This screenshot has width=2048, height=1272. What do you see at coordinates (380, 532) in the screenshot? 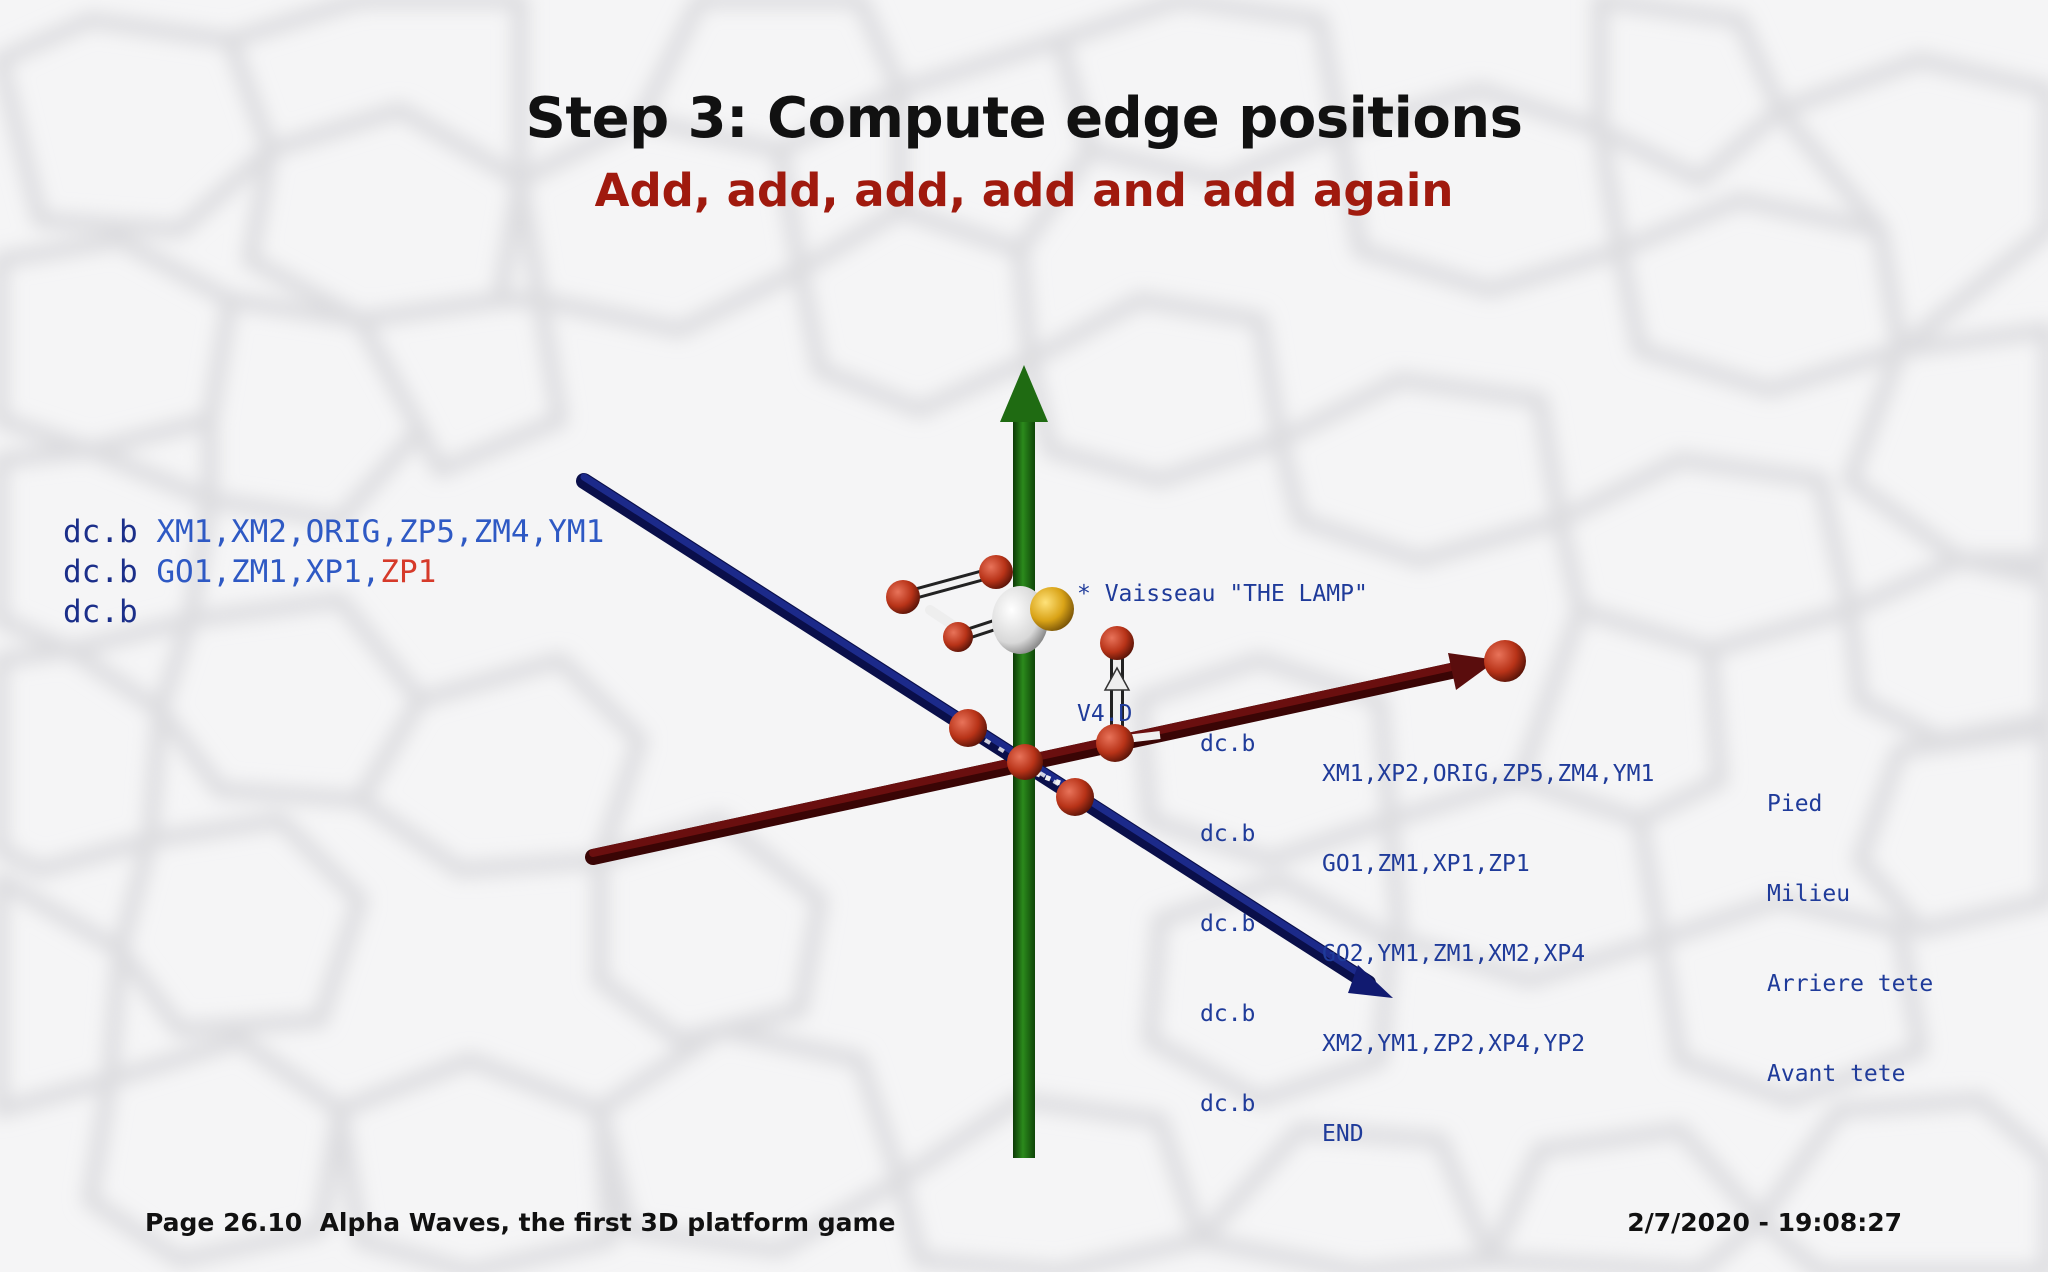
I see `code-args: XM1,XM2,ORIG,ZP5,ZM4,YM1` at bounding box center [380, 532].